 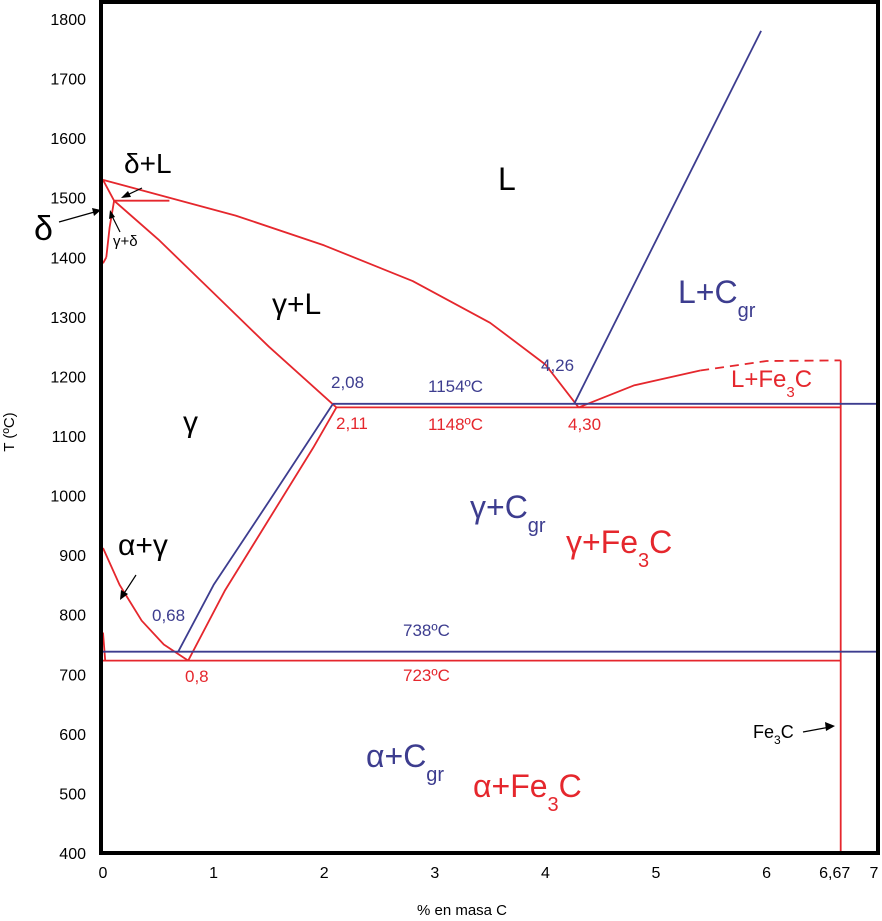 I want to click on label-delta-L: δ+L, so click(x=148, y=163).